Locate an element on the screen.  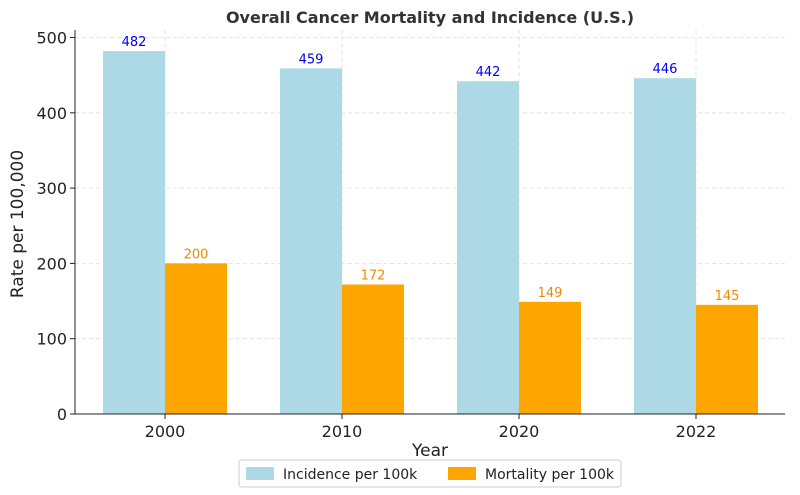
y-tick-label: 200 is located at coordinates (51, 263).